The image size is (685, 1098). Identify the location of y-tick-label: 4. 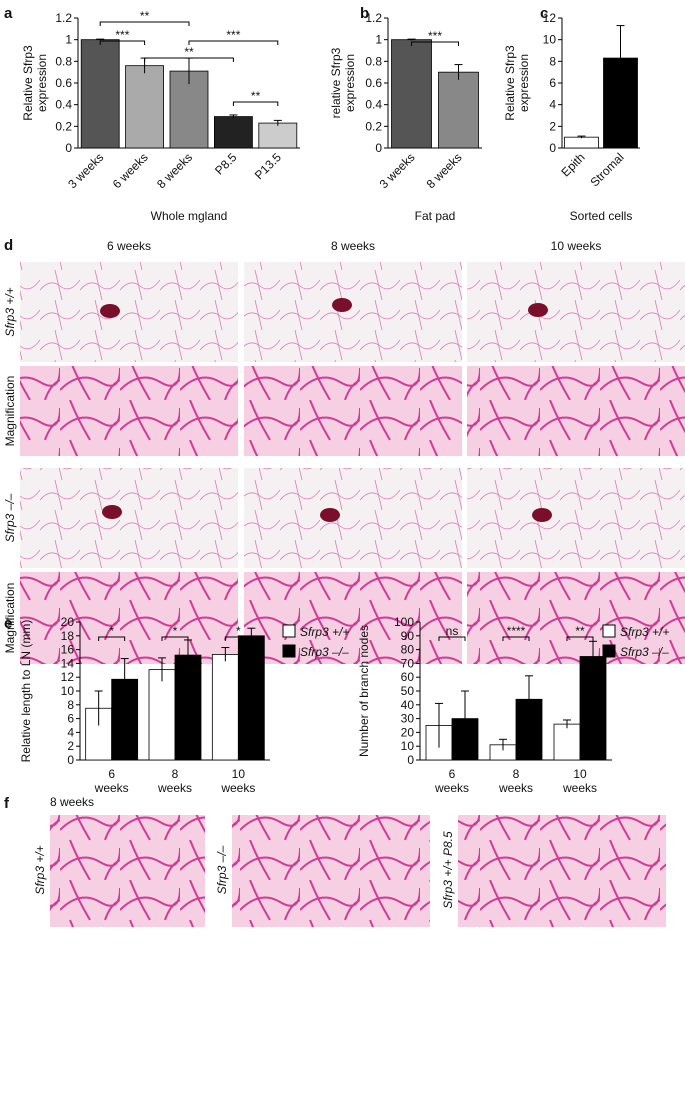
(70, 732).